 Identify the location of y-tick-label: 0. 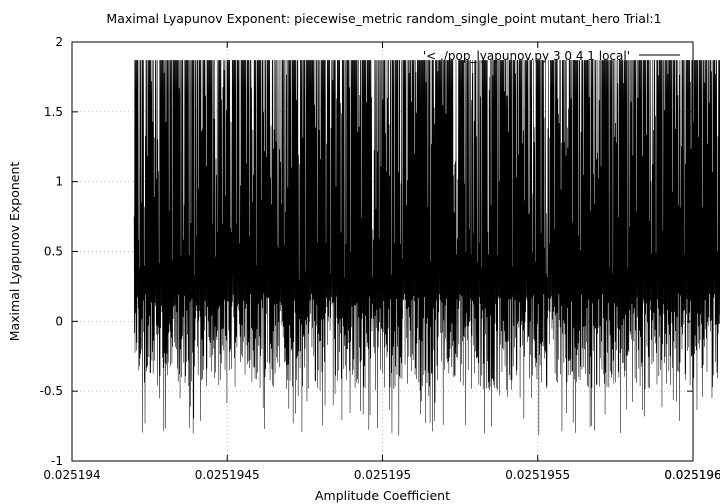
(59, 321).